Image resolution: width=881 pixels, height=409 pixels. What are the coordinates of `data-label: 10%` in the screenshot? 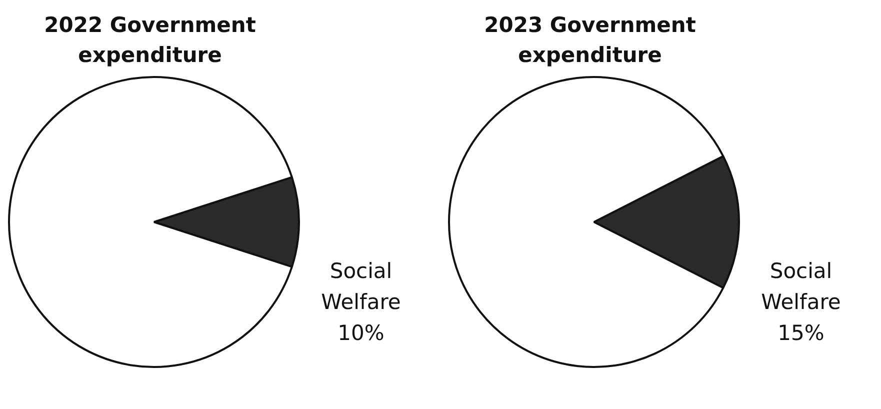 It's located at (361, 333).